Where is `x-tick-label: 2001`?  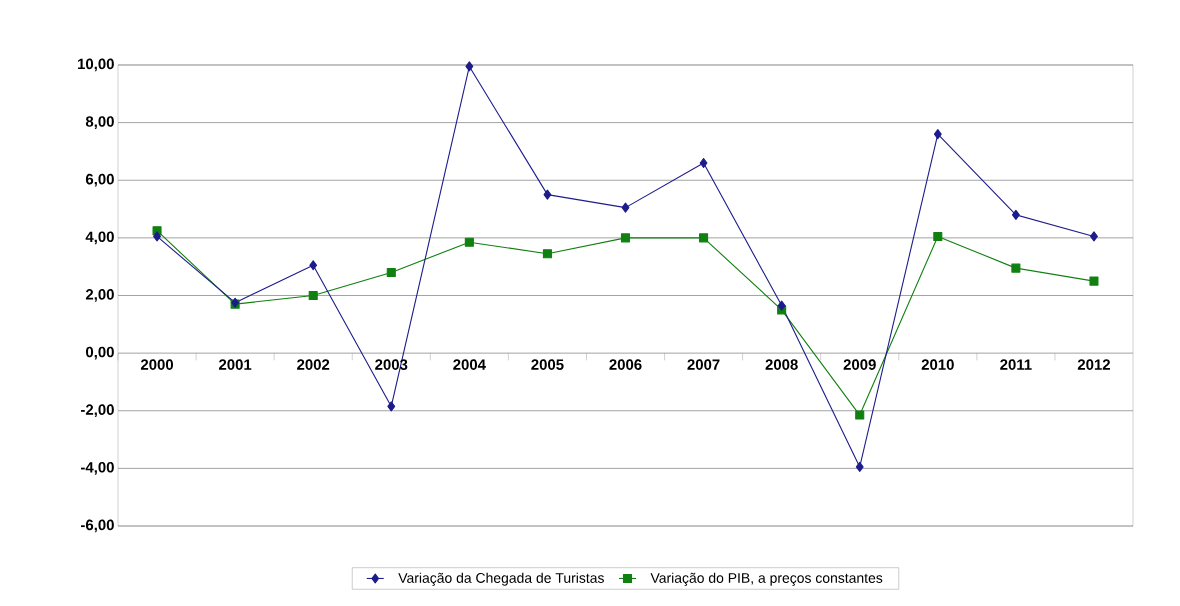 x-tick-label: 2001 is located at coordinates (235, 364).